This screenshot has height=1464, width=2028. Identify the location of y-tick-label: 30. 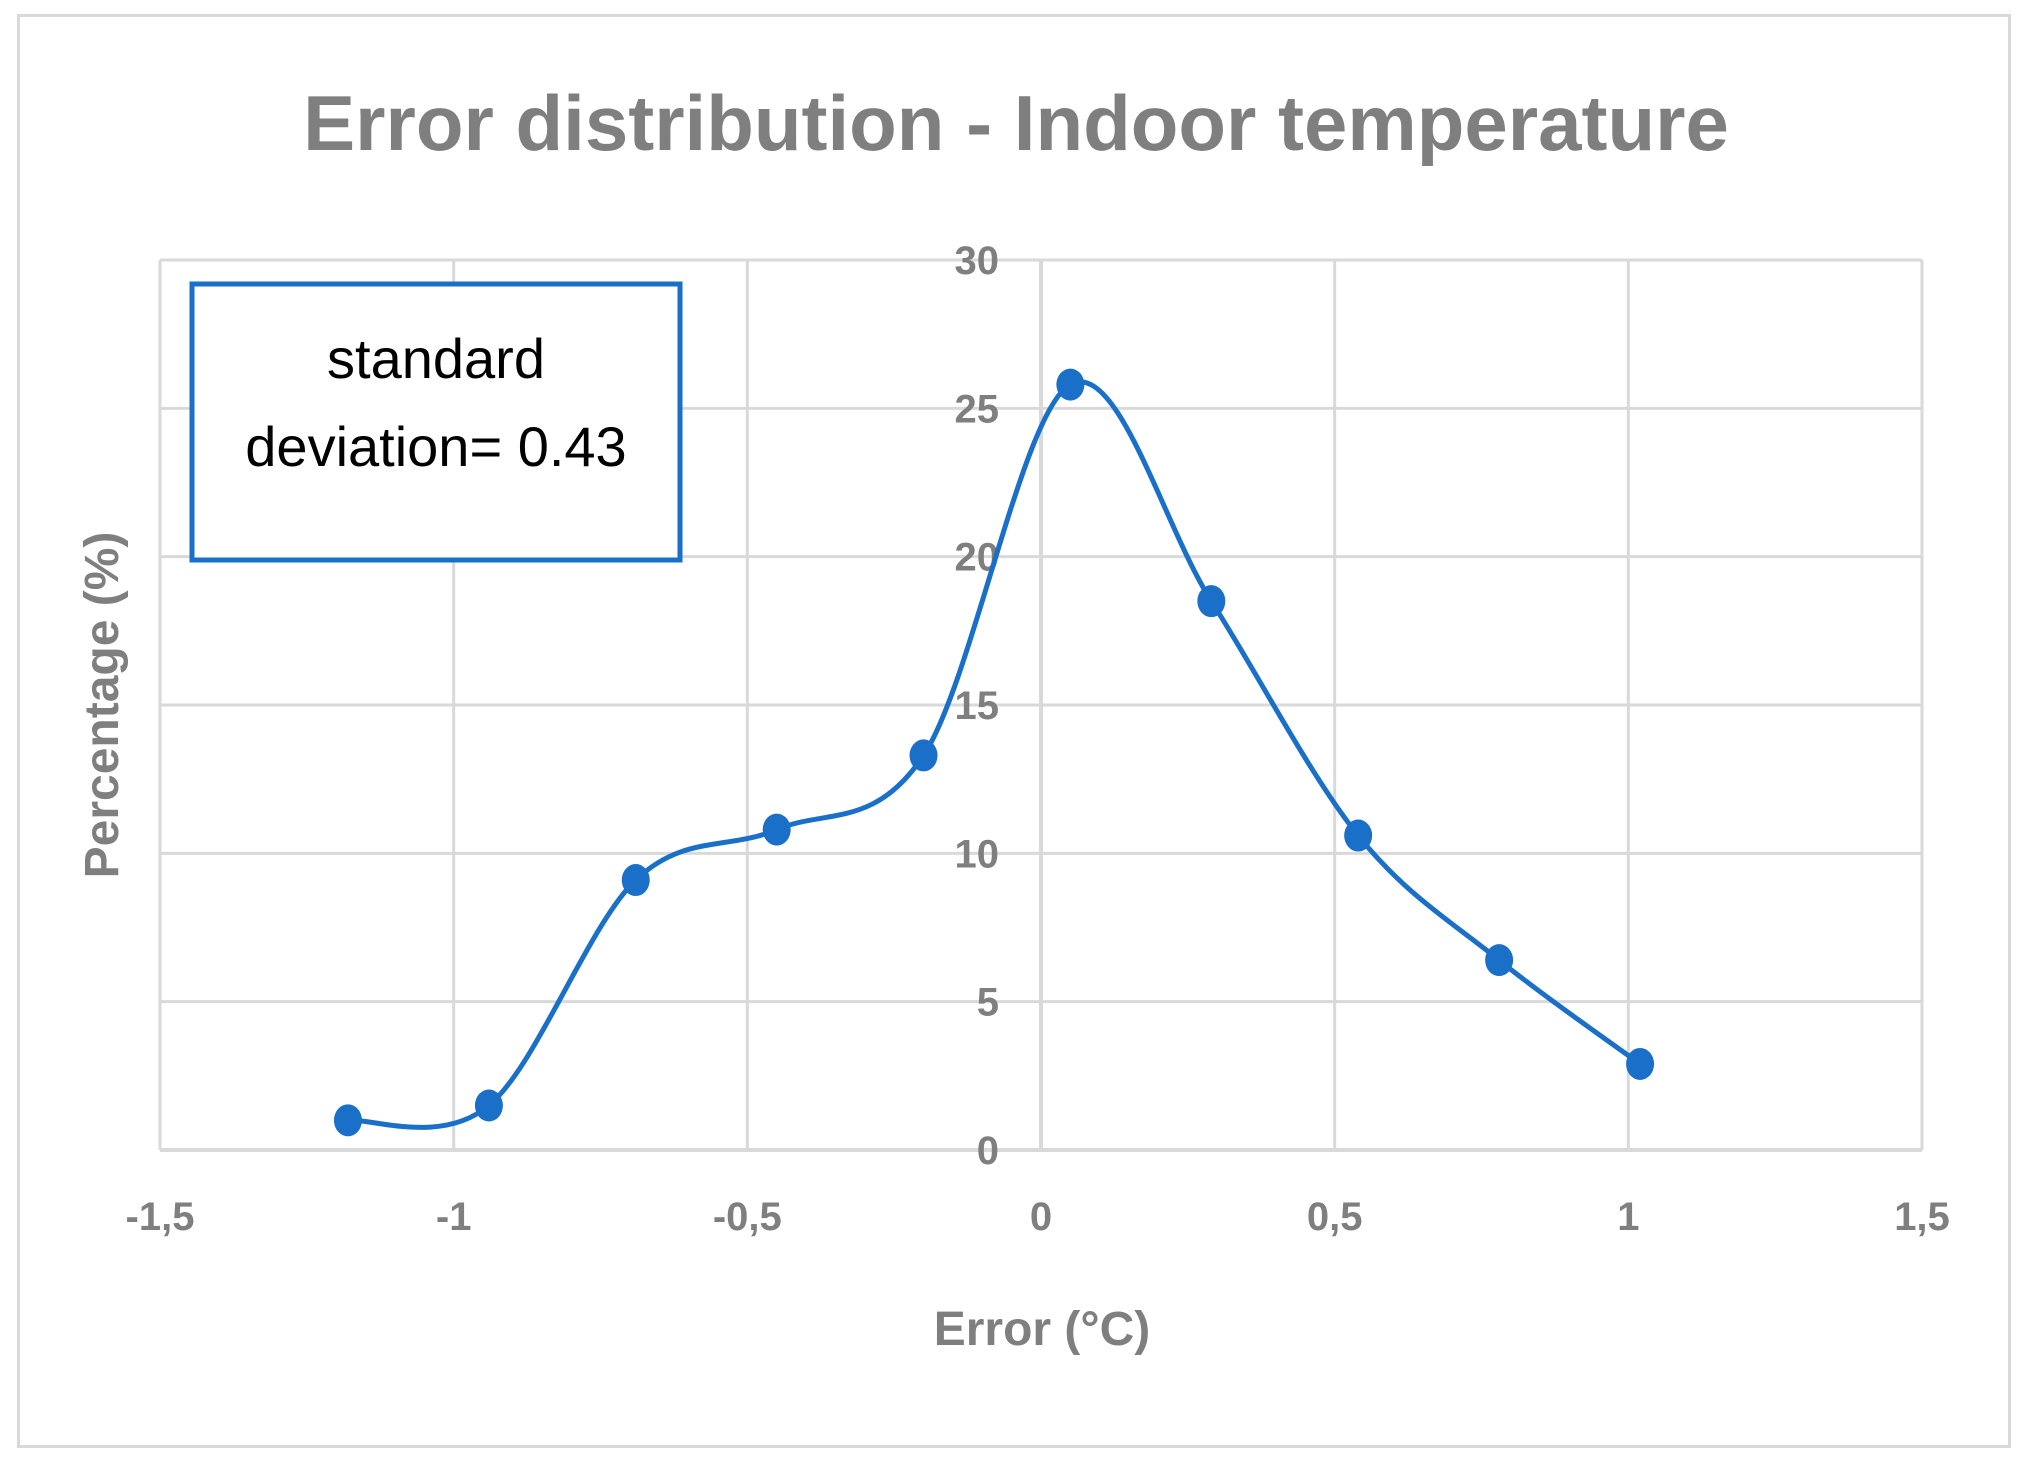
(977, 261).